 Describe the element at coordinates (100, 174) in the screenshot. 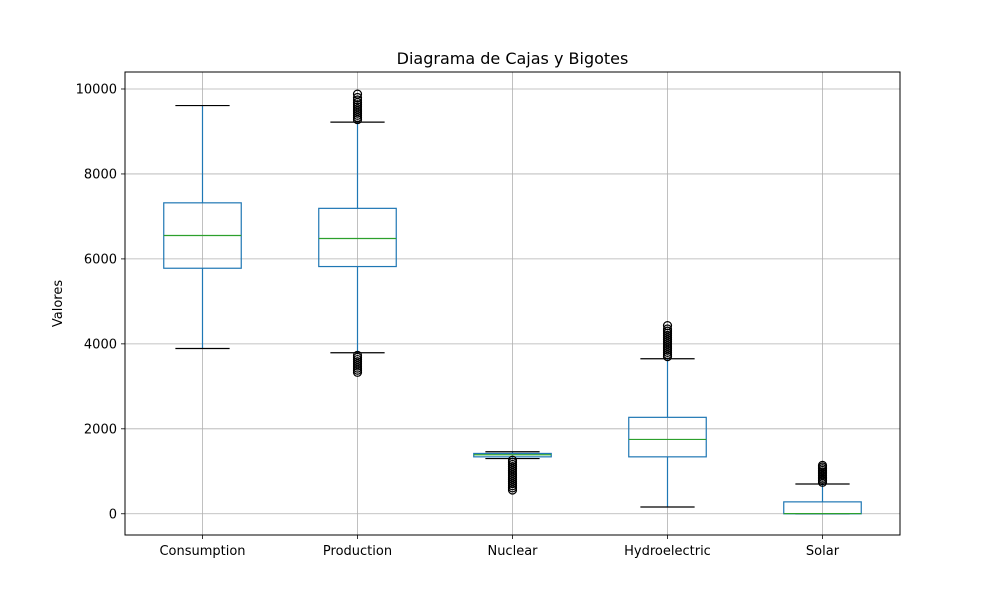

I see `y-tick-label: 8000` at that location.